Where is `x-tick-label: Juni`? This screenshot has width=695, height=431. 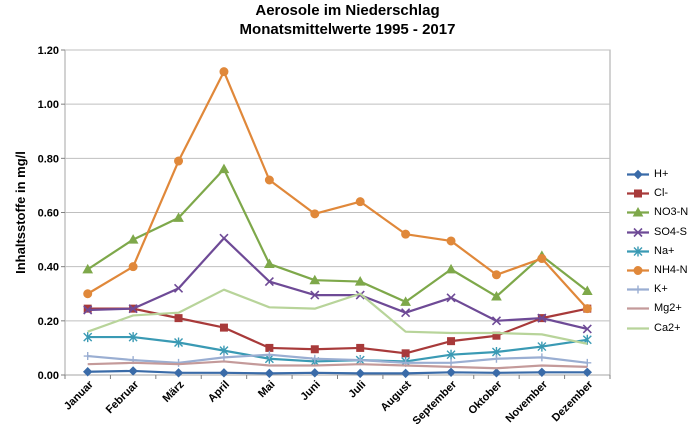 x-tick-label: Juni is located at coordinates (310, 391).